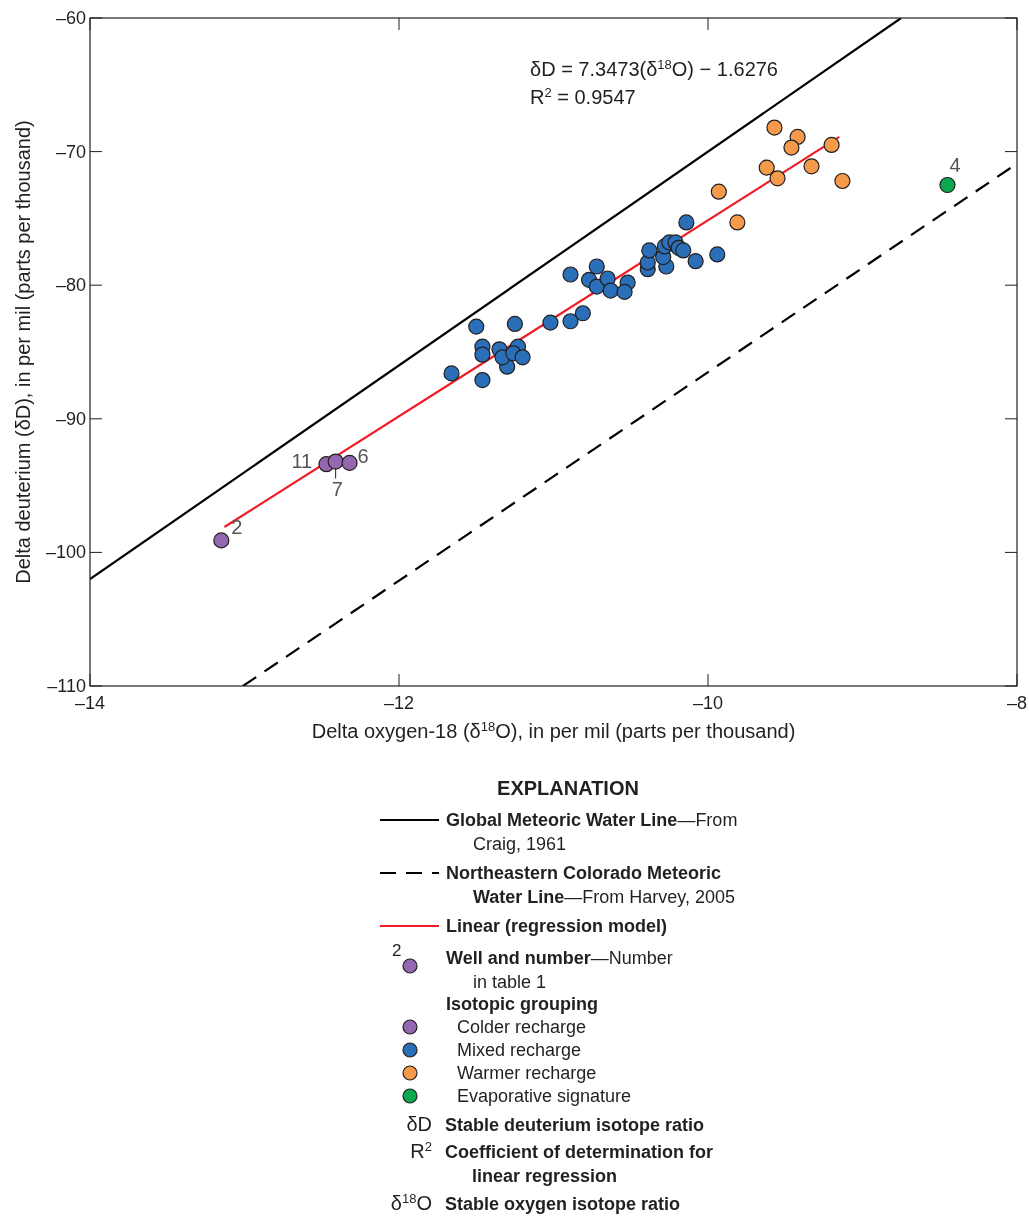  Describe the element at coordinates (397, 950) in the screenshot. I see `text: 2` at that location.